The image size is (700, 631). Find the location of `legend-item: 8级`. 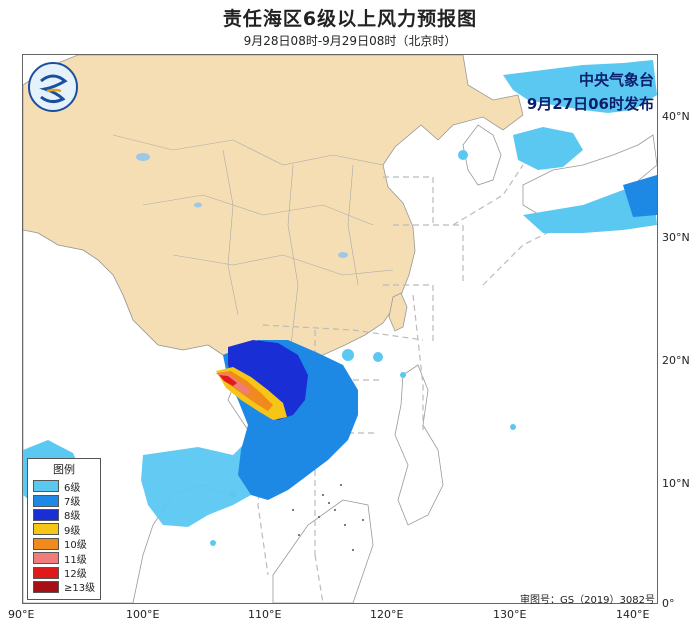

legend-item: 8级 is located at coordinates (64, 515).